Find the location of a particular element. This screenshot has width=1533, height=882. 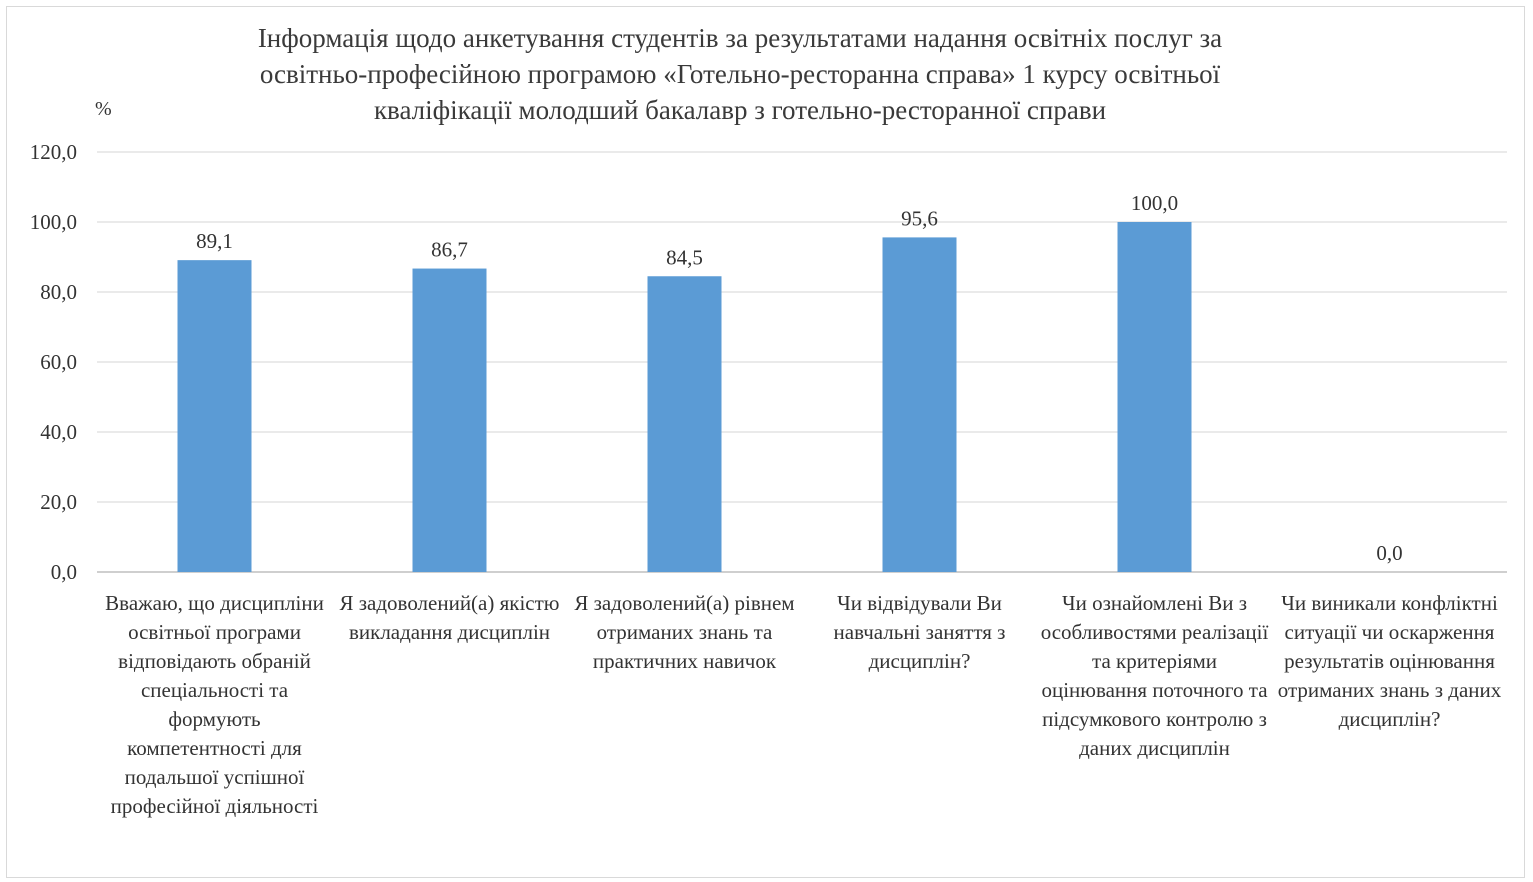

y-tick-label: 100,0 is located at coordinates (53, 222).